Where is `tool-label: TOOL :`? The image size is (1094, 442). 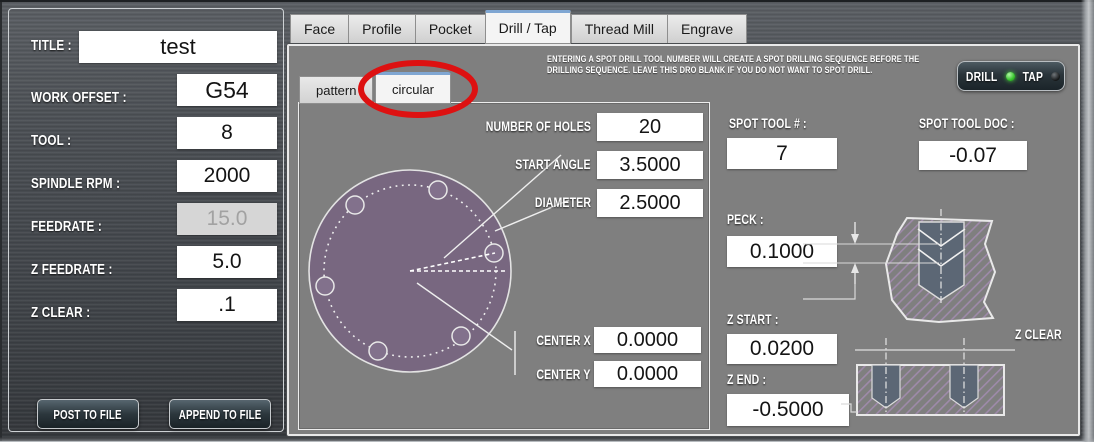
tool-label: TOOL : is located at coordinates (51, 140).